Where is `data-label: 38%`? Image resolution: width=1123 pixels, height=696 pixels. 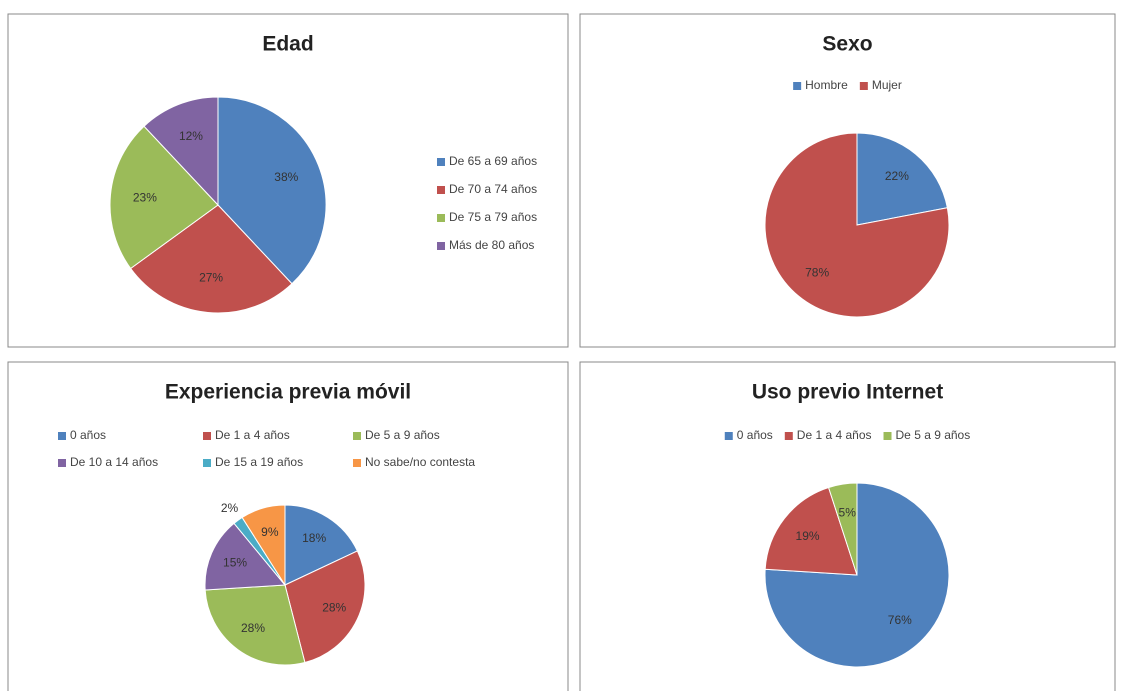 data-label: 38% is located at coordinates (286, 177).